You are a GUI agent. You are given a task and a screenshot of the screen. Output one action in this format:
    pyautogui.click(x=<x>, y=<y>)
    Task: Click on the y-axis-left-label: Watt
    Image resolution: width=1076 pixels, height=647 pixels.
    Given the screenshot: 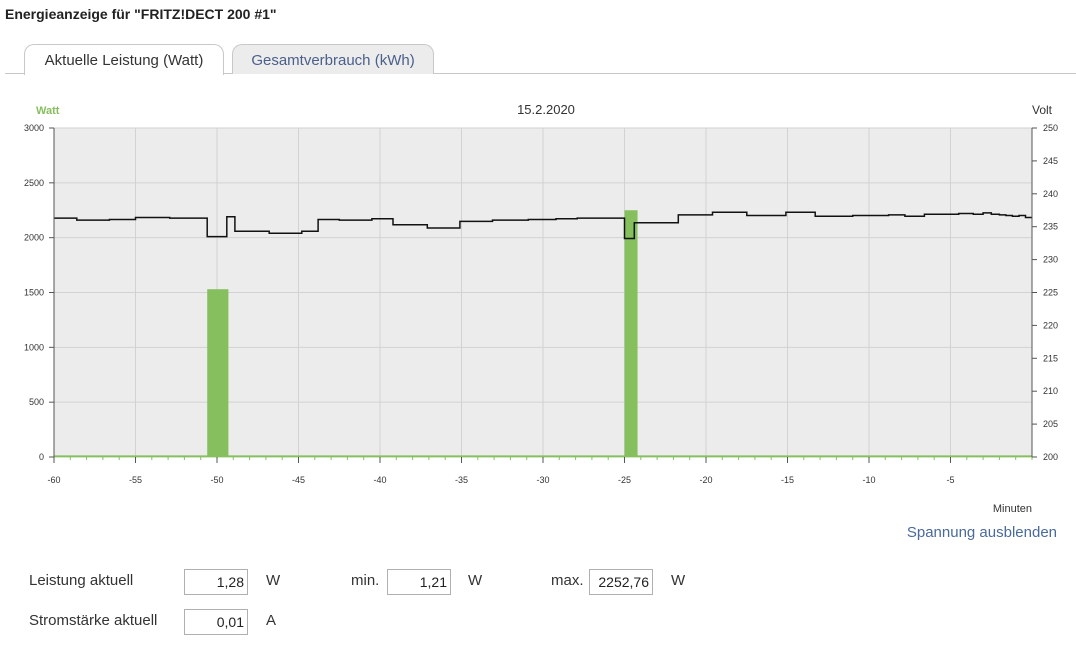 What is the action you would take?
    pyautogui.click(x=48, y=111)
    